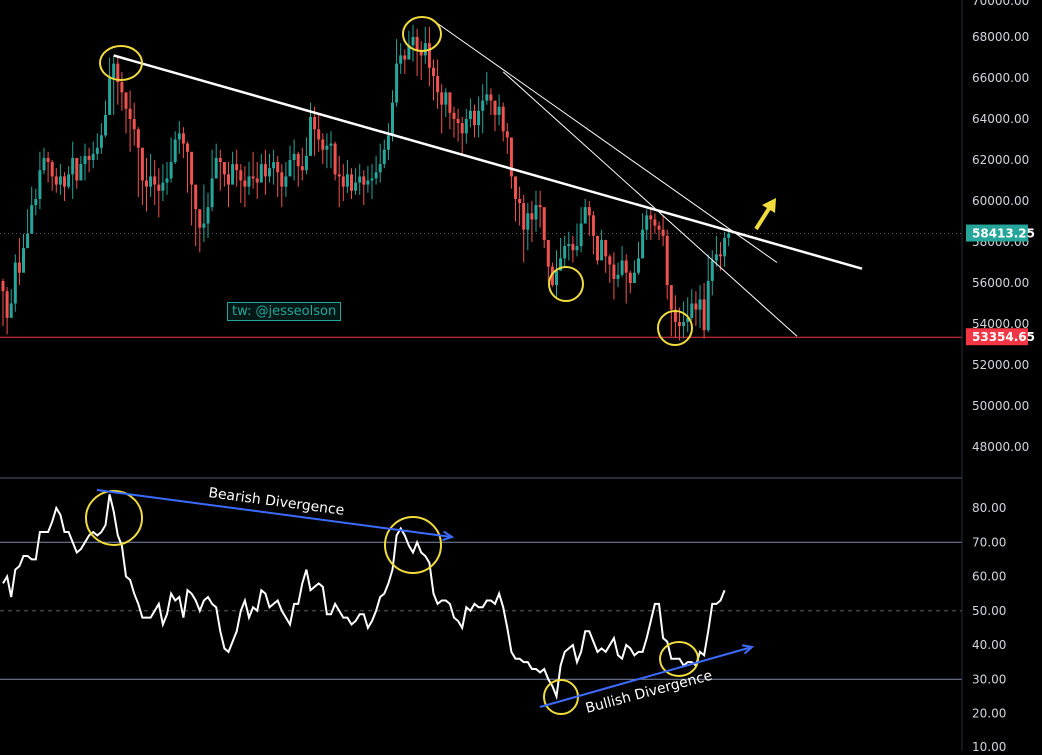 The height and width of the screenshot is (755, 1042). Describe the element at coordinates (1000, 201) in the screenshot. I see `price-axis-tick: 60000.00` at that location.